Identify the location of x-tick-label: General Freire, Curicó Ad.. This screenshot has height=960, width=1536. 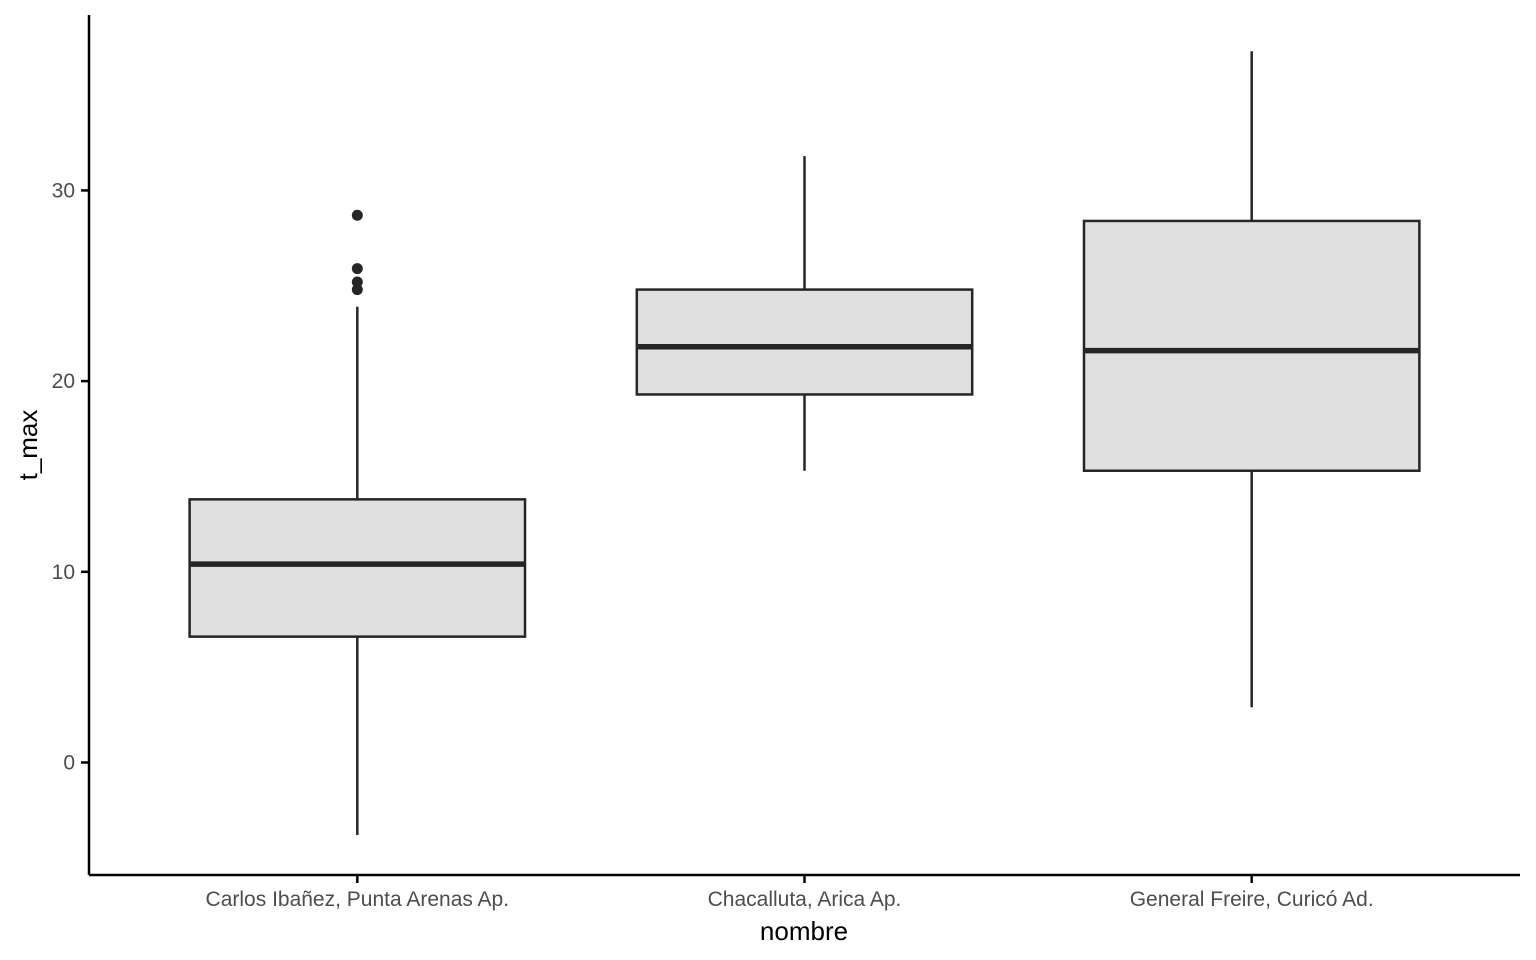
(1252, 899).